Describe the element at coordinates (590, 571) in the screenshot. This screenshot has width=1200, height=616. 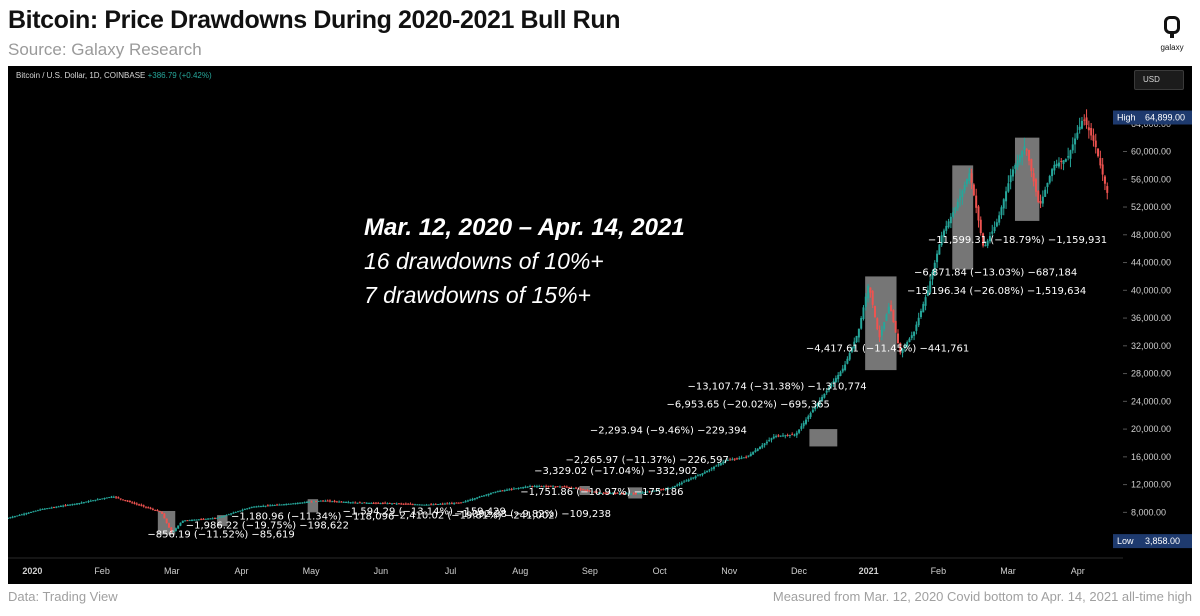
I see `x-tick-label: Sep` at that location.